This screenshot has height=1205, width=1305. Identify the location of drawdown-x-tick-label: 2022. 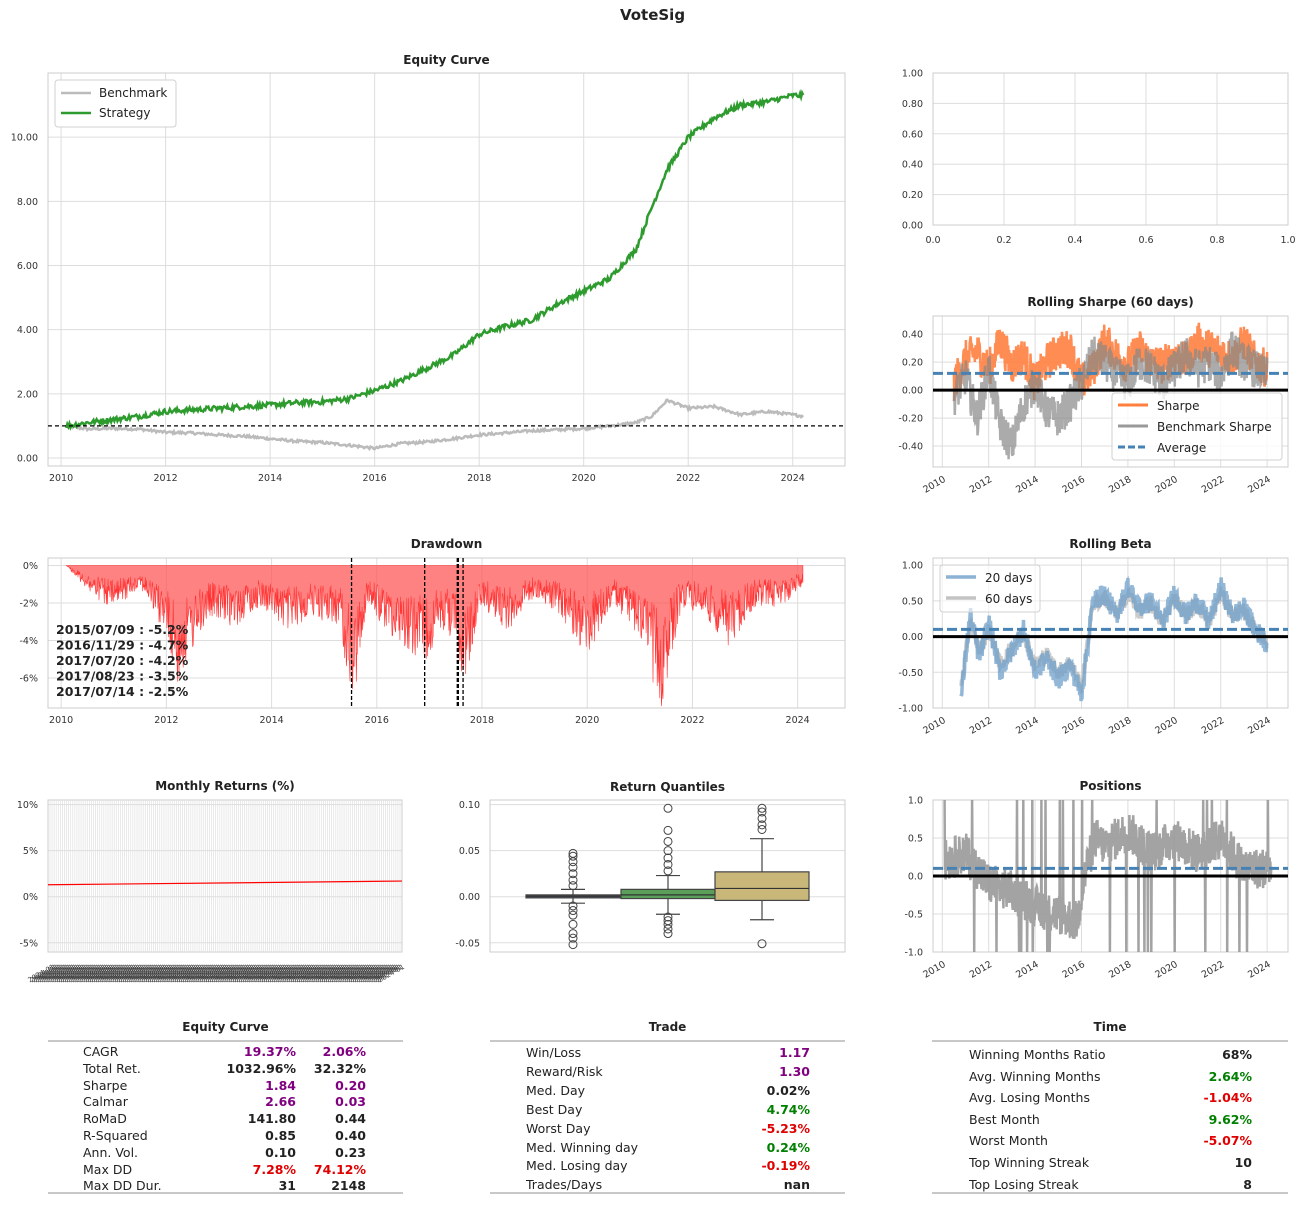
(692, 720).